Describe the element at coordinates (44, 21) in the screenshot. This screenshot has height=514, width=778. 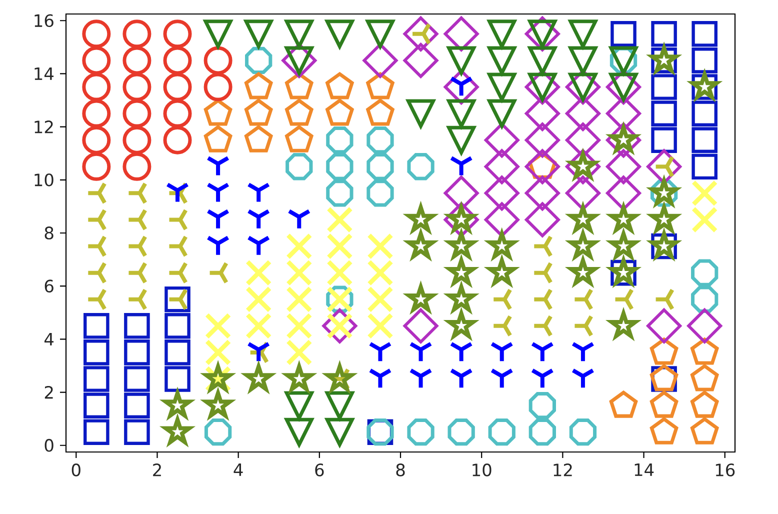
I see `y-tick-label: 16` at that location.